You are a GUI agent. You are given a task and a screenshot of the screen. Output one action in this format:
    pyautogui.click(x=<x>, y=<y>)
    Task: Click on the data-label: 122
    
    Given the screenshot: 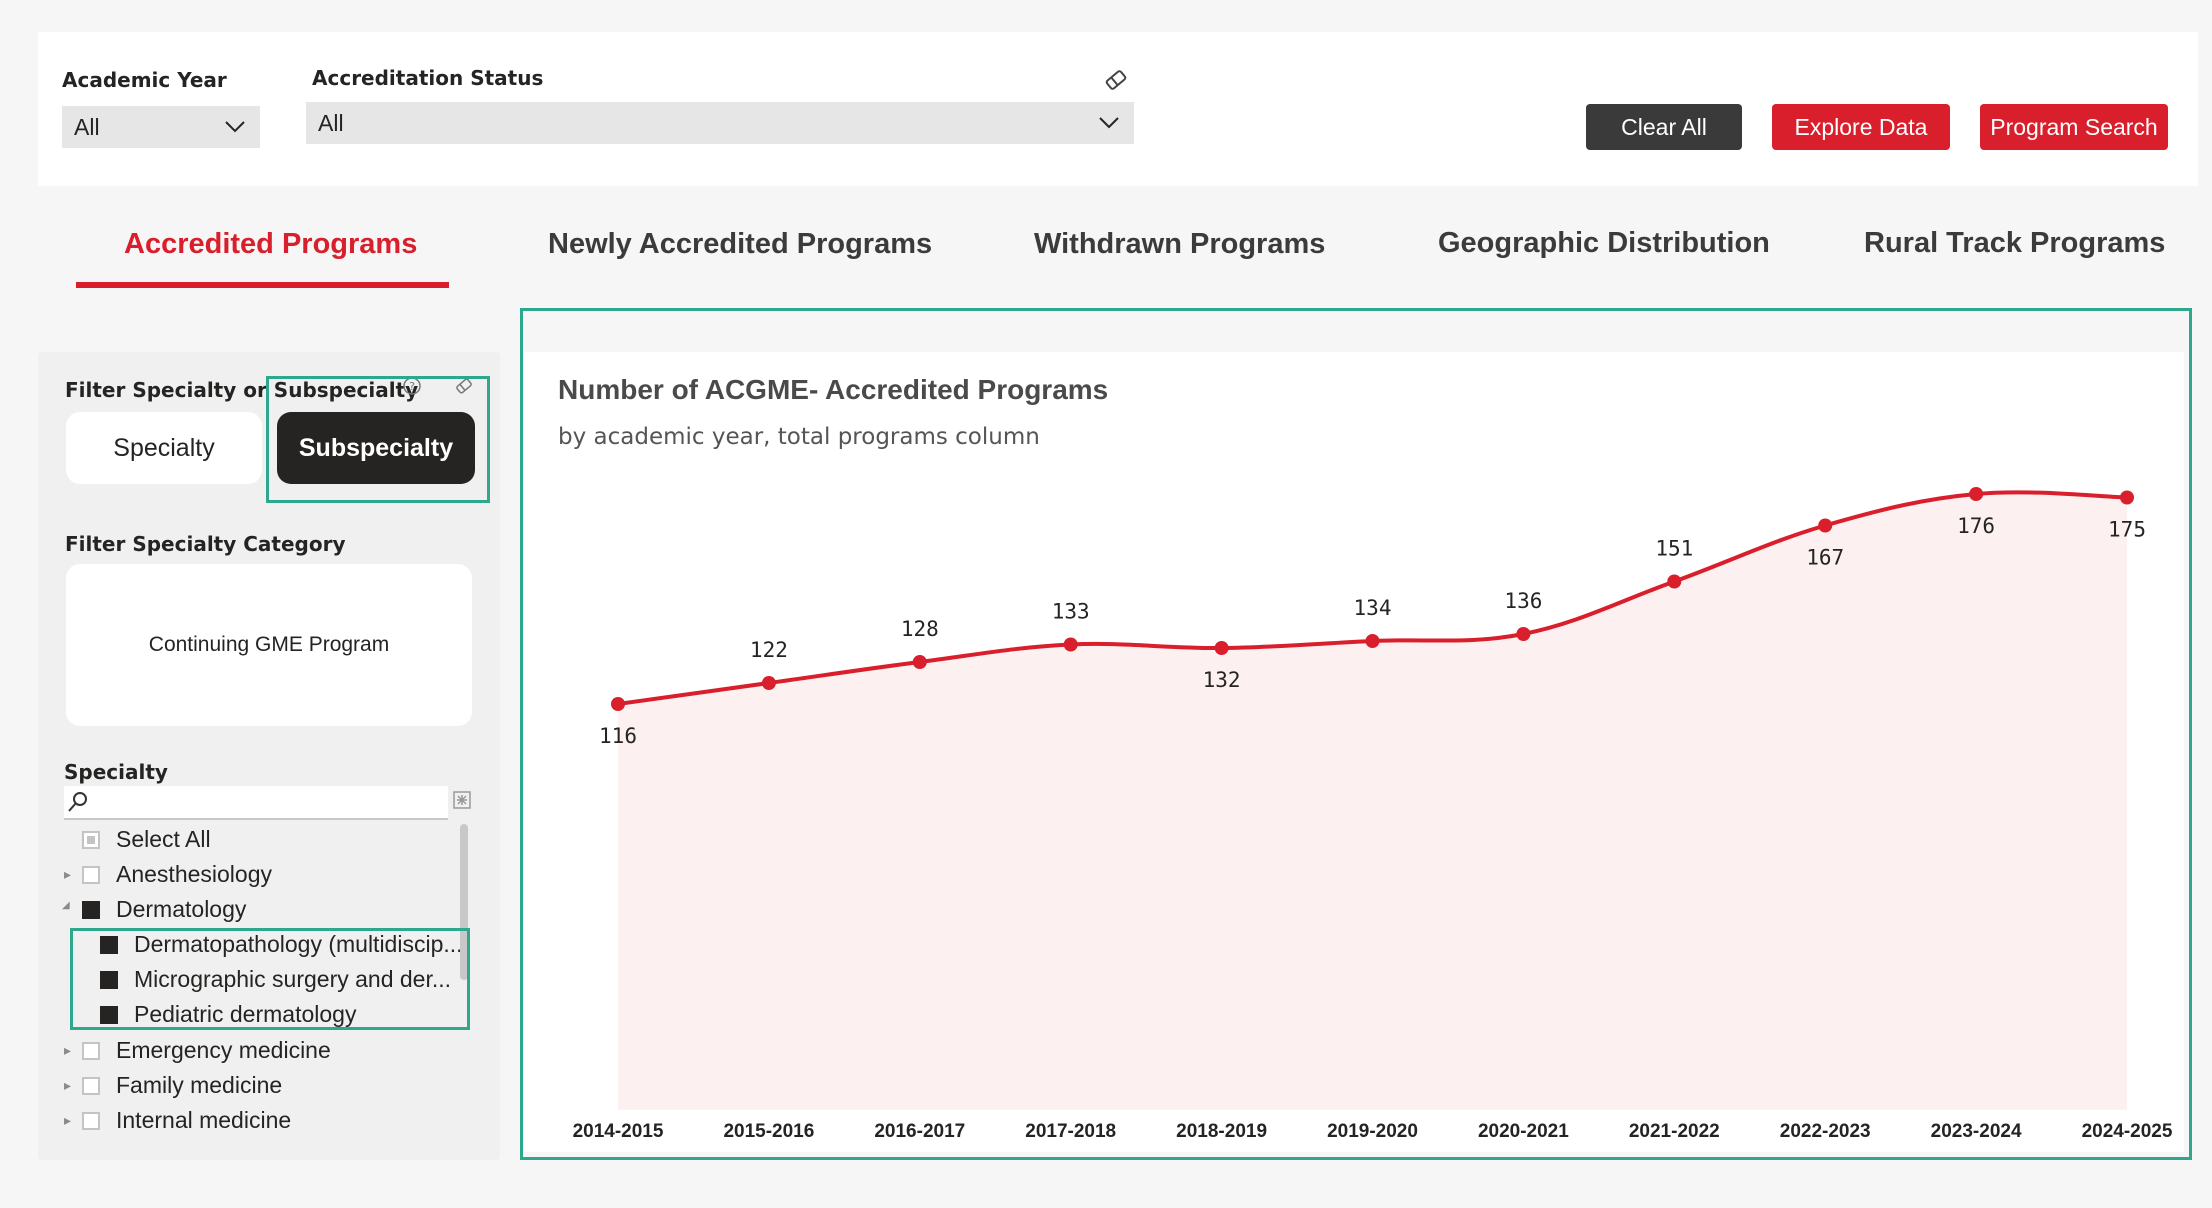 What is the action you would take?
    pyautogui.click(x=769, y=650)
    